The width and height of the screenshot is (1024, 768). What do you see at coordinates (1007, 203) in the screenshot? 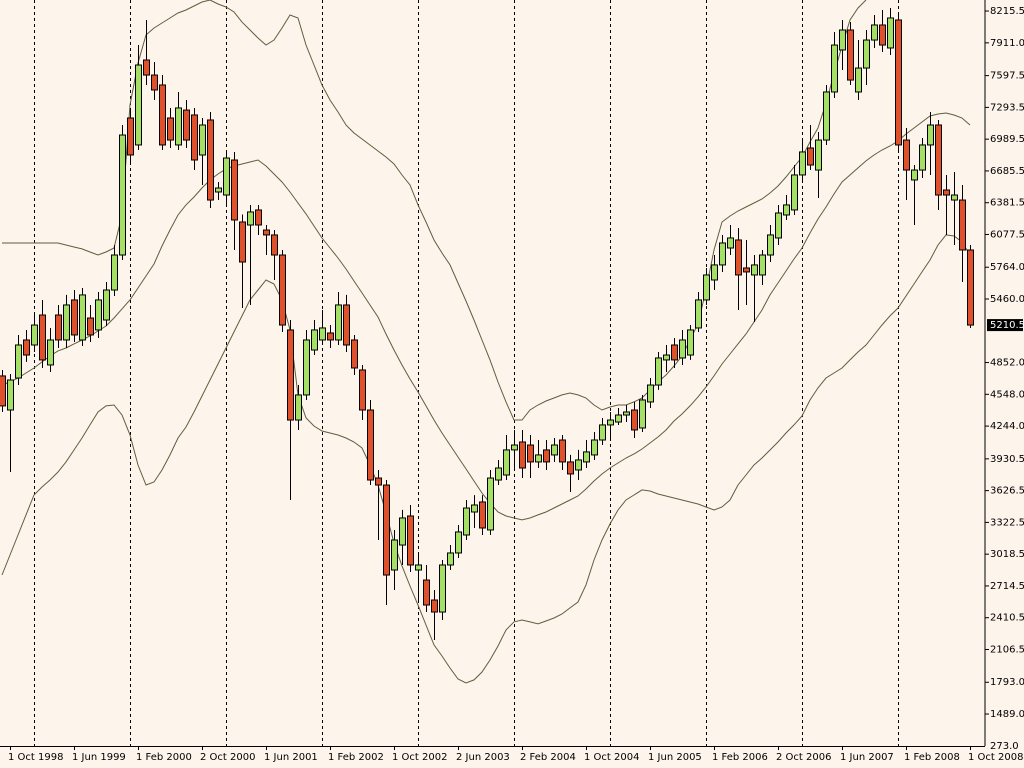
I see `y-tick-label: 6381.5` at bounding box center [1007, 203].